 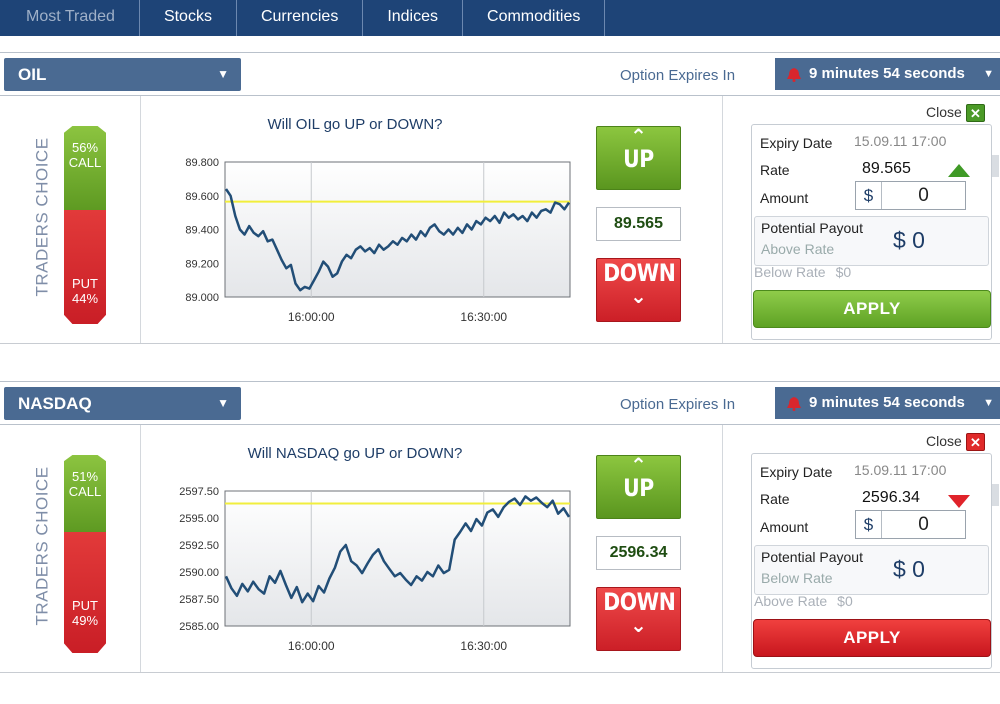 I want to click on call-segment: 56% CALL, so click(x=85, y=168).